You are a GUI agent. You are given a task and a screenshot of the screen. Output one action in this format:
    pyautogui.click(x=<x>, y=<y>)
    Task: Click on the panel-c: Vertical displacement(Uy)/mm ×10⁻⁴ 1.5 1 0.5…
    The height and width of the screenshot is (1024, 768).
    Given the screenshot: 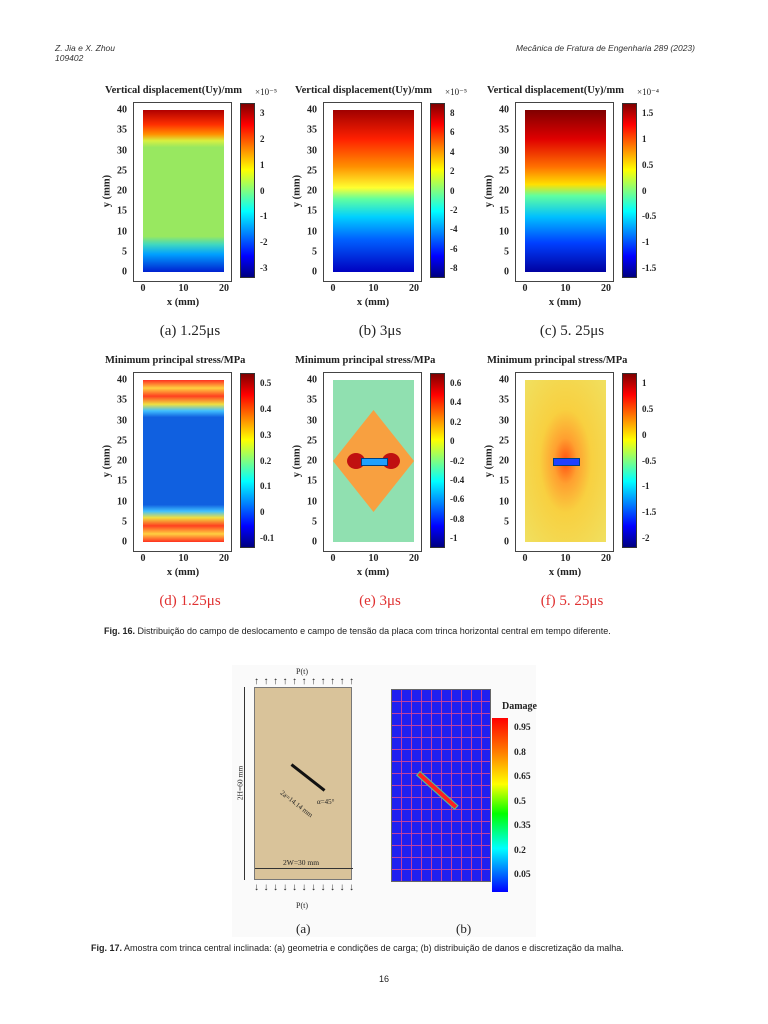 What is the action you would take?
    pyautogui.click(x=580, y=215)
    